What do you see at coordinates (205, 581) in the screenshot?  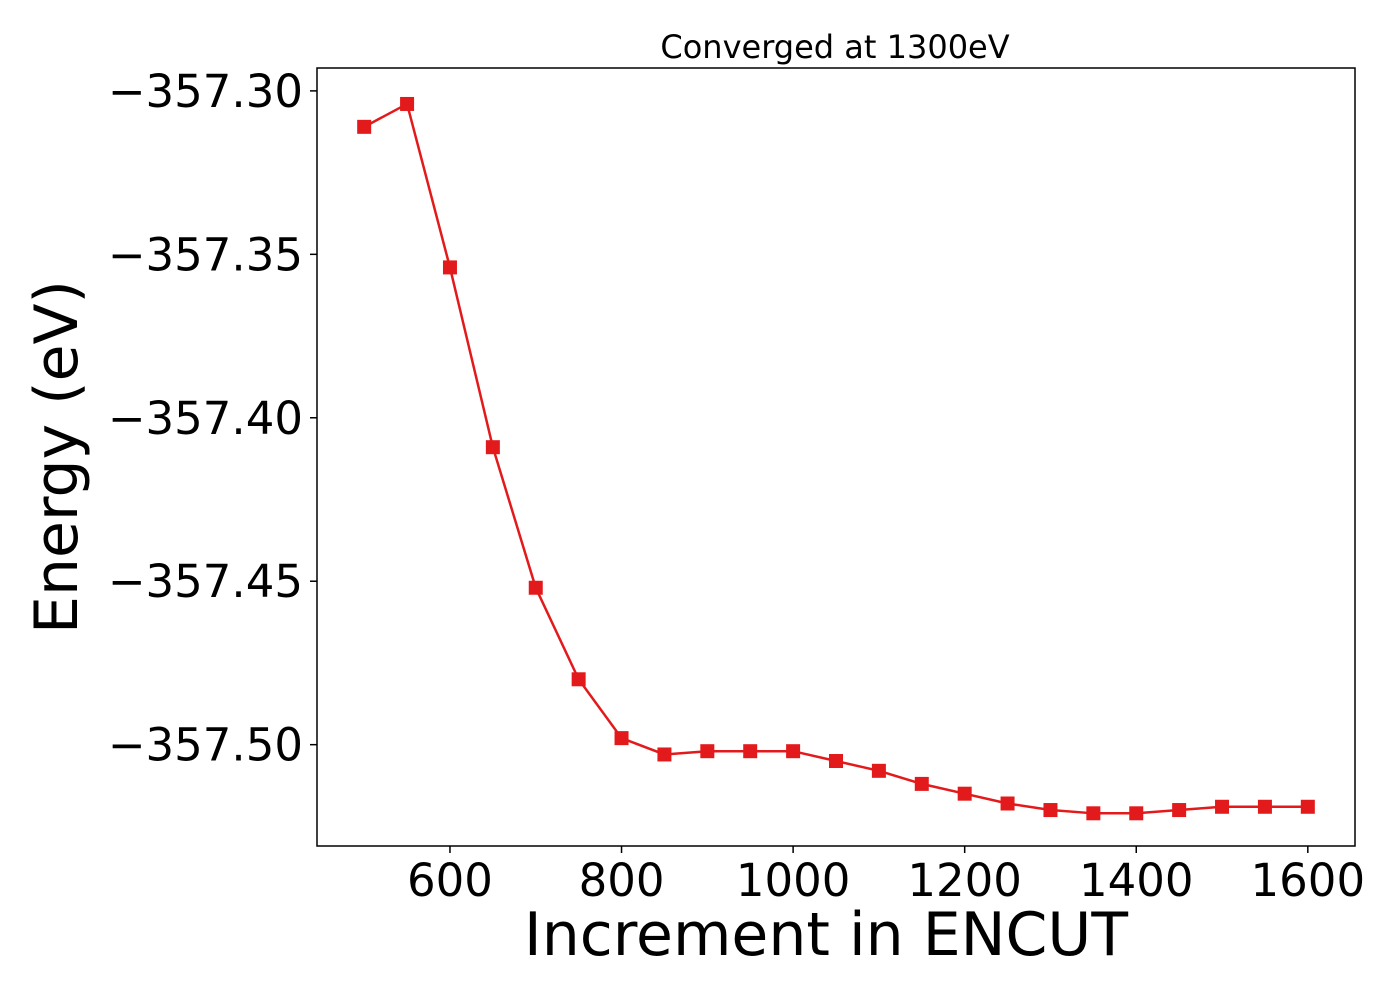 I see `y-tick-label: −357.45` at bounding box center [205, 581].